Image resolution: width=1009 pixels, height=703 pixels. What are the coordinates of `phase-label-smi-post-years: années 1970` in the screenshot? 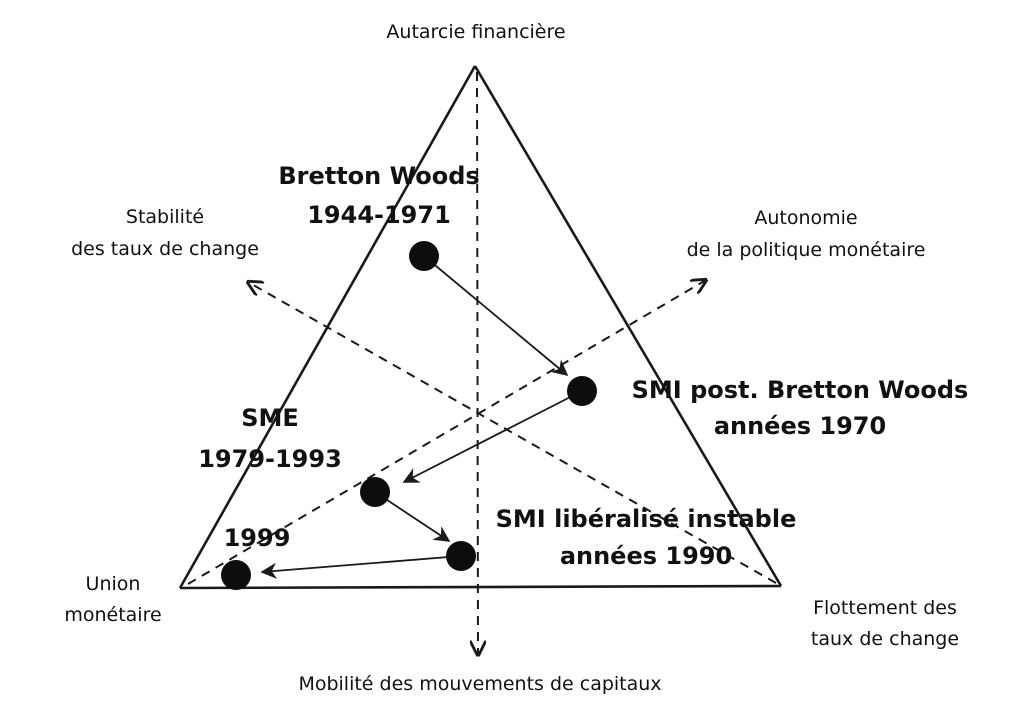 It's located at (800, 426).